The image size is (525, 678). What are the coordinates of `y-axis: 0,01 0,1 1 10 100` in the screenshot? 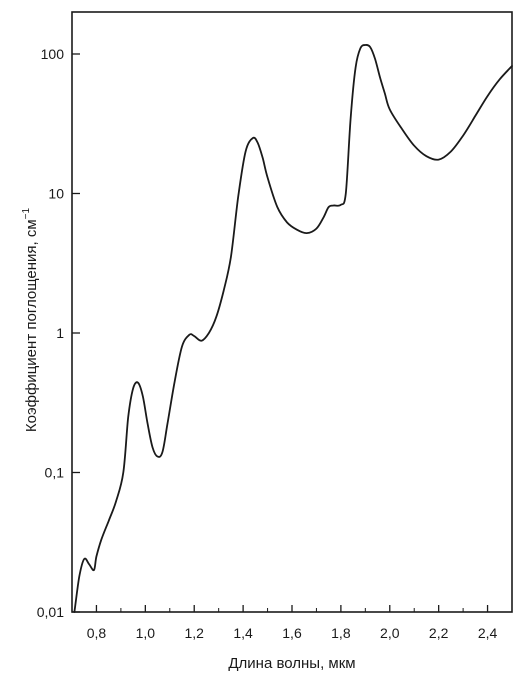 It's located at (58, 333).